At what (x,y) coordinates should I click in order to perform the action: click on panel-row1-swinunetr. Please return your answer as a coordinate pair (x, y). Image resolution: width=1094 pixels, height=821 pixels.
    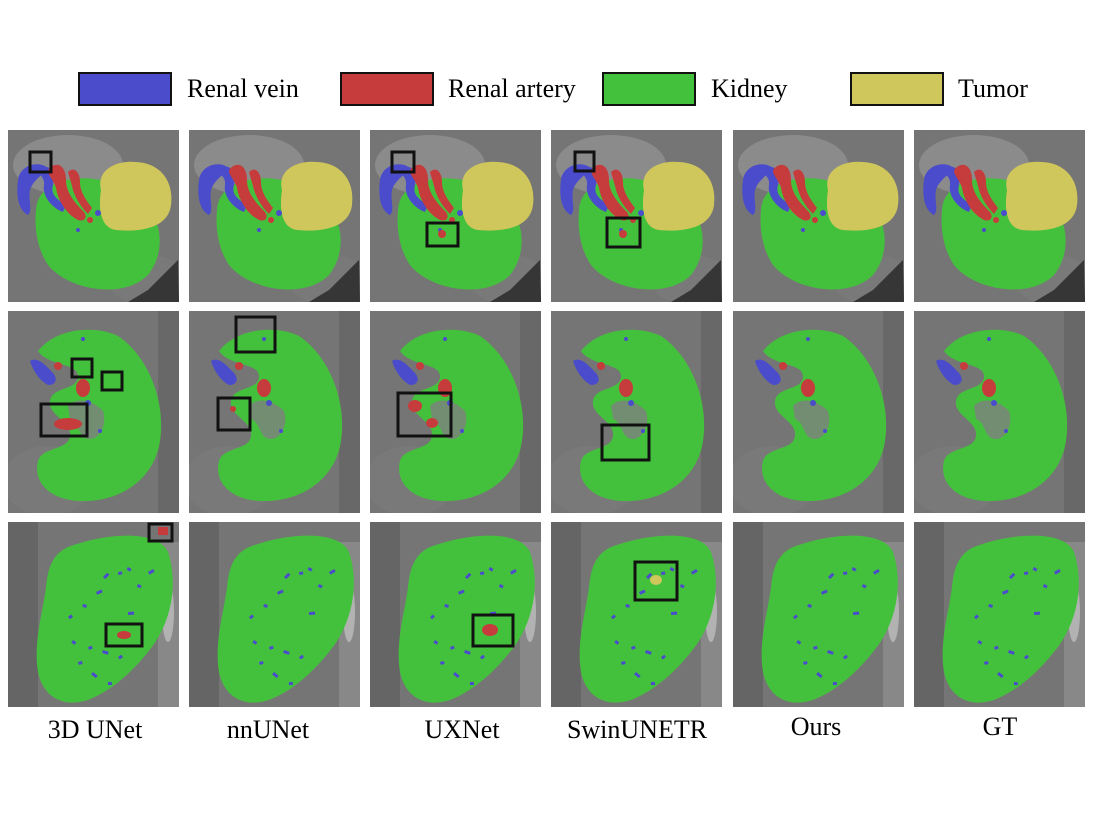
    Looking at the image, I should click on (636, 216).